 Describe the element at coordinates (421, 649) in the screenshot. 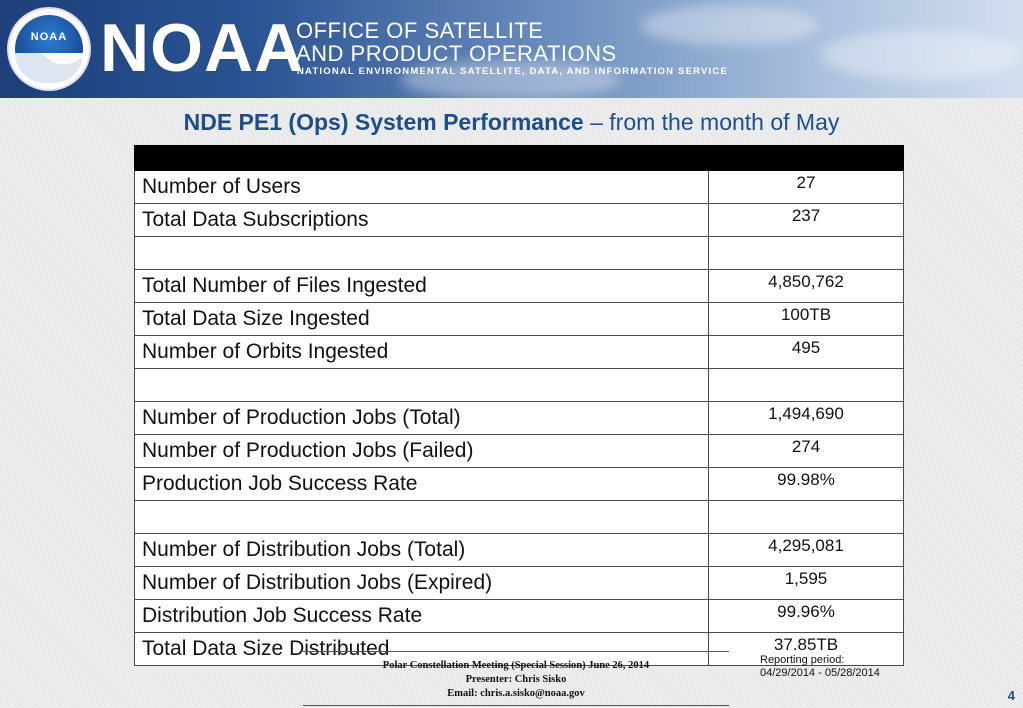

I see `metric-label: Total Data Size Distributed` at that location.